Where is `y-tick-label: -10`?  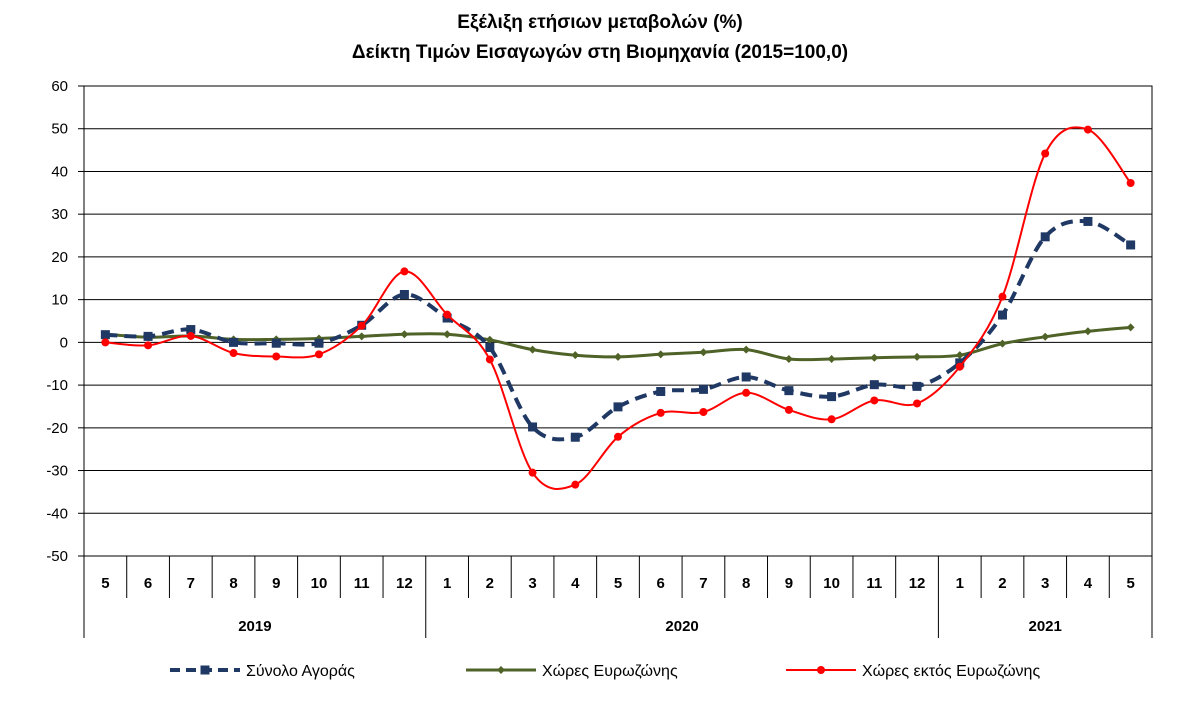
y-tick-label: -10 is located at coordinates (57, 385).